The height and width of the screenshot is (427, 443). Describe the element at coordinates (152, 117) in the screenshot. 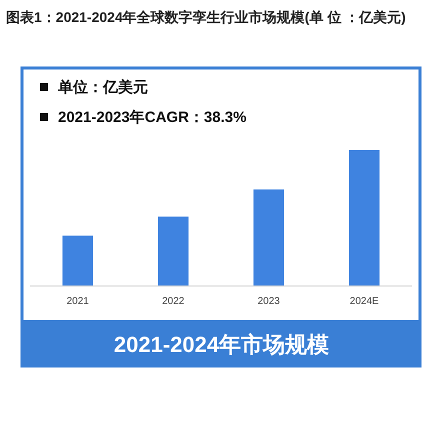

I see `text: 2021-2023年CAGR：38.3%` at that location.